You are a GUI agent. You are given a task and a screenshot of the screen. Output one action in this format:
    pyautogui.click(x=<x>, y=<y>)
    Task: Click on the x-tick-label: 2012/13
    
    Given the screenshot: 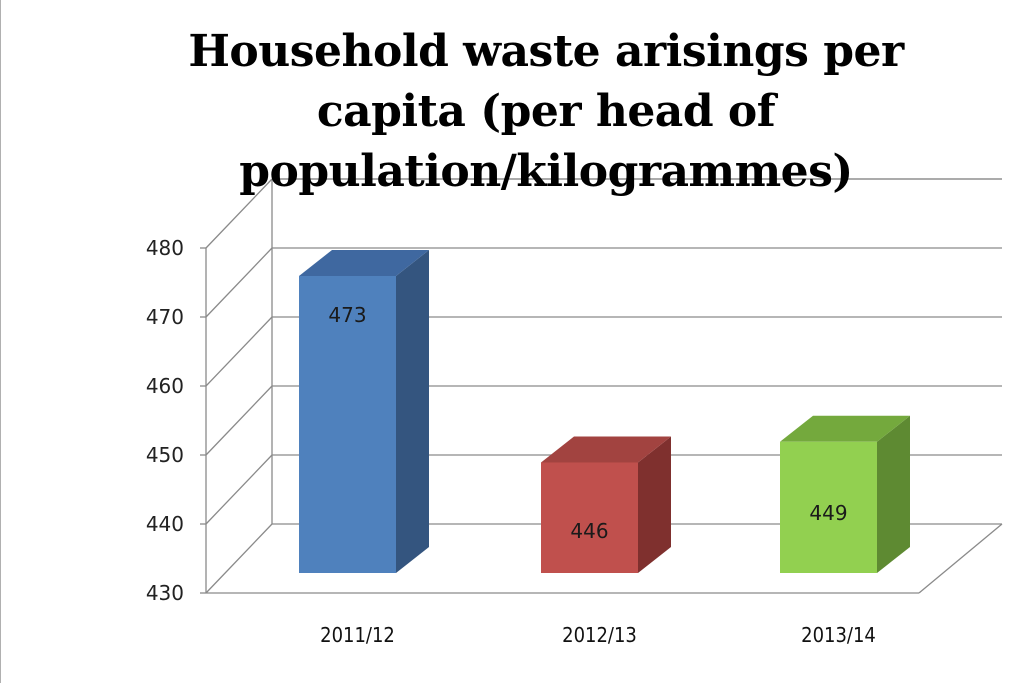 What is the action you would take?
    pyautogui.click(x=599, y=635)
    